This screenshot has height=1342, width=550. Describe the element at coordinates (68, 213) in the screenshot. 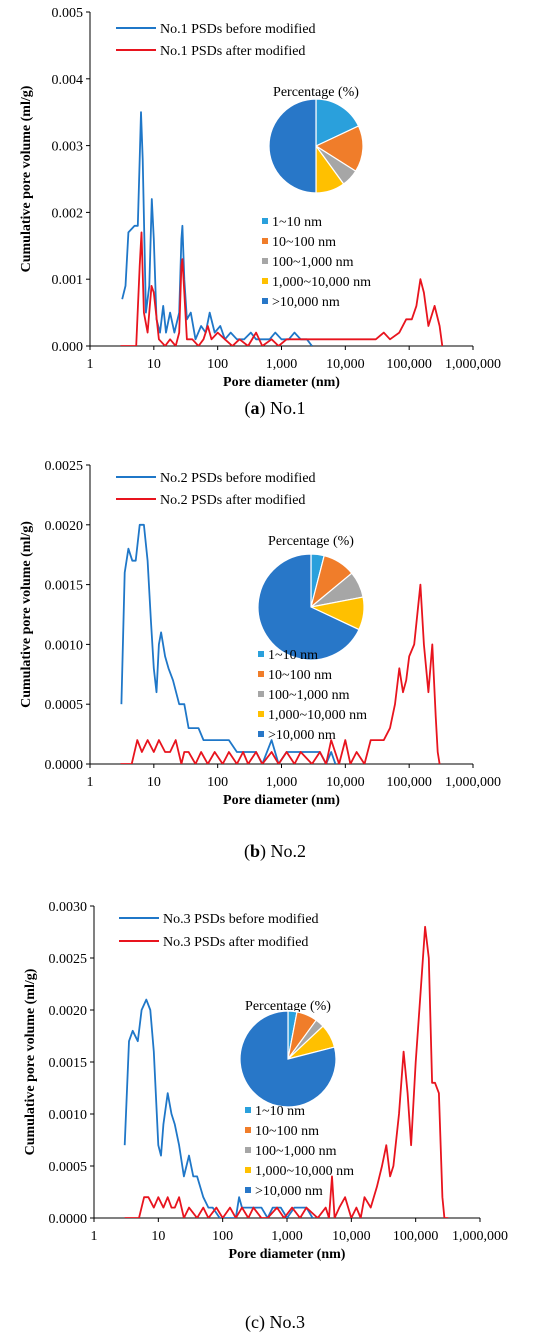

I see `y-tick-label: 0.002` at that location.